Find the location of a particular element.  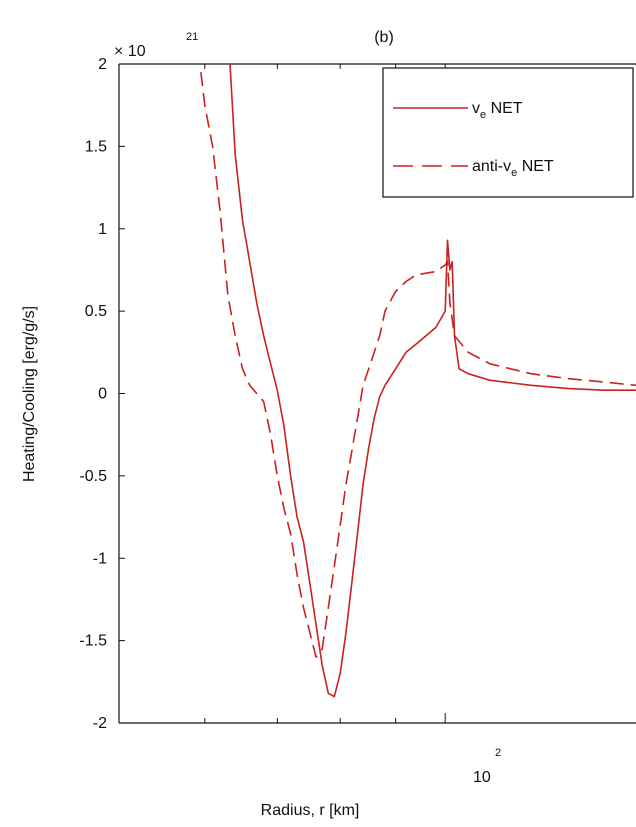

y-multiplier-base: × 10 is located at coordinates (130, 51).